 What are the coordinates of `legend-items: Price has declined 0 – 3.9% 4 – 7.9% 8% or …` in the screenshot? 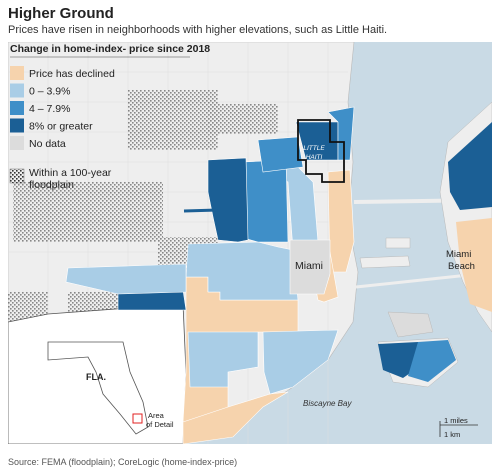 It's located at (62, 108).